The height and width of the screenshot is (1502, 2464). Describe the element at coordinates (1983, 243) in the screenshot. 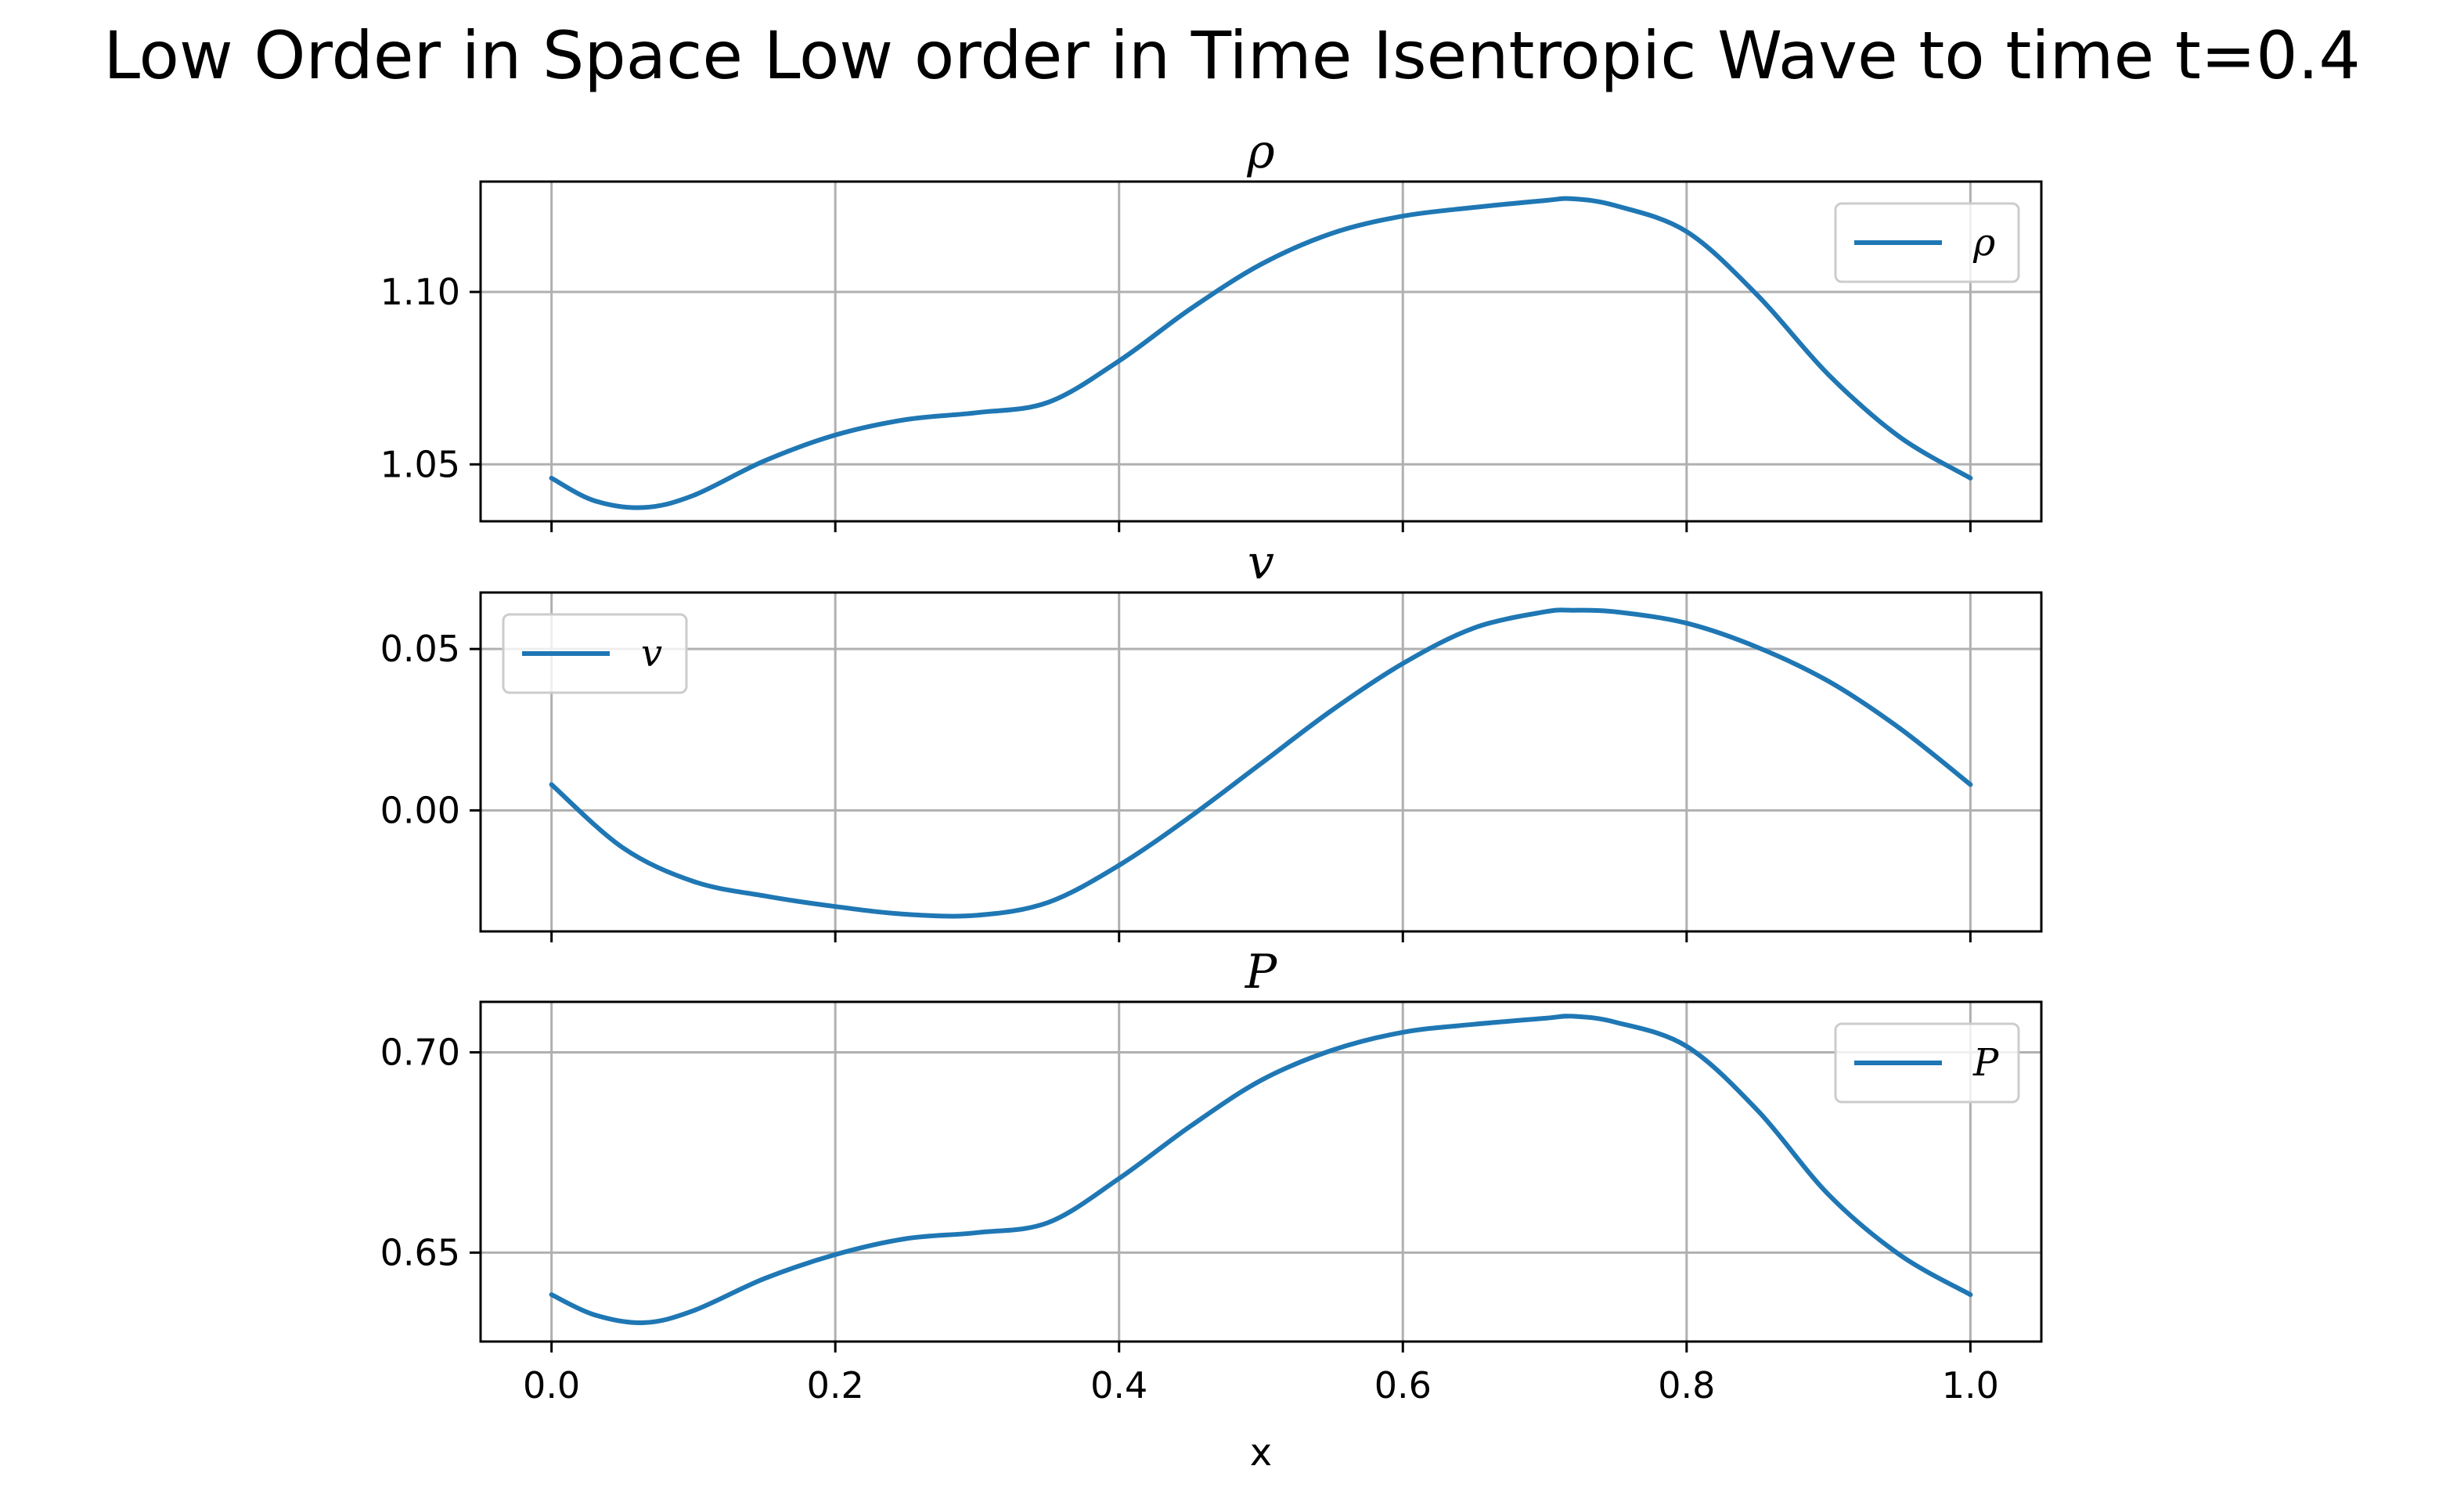

I see `legend-label: ρ` at that location.